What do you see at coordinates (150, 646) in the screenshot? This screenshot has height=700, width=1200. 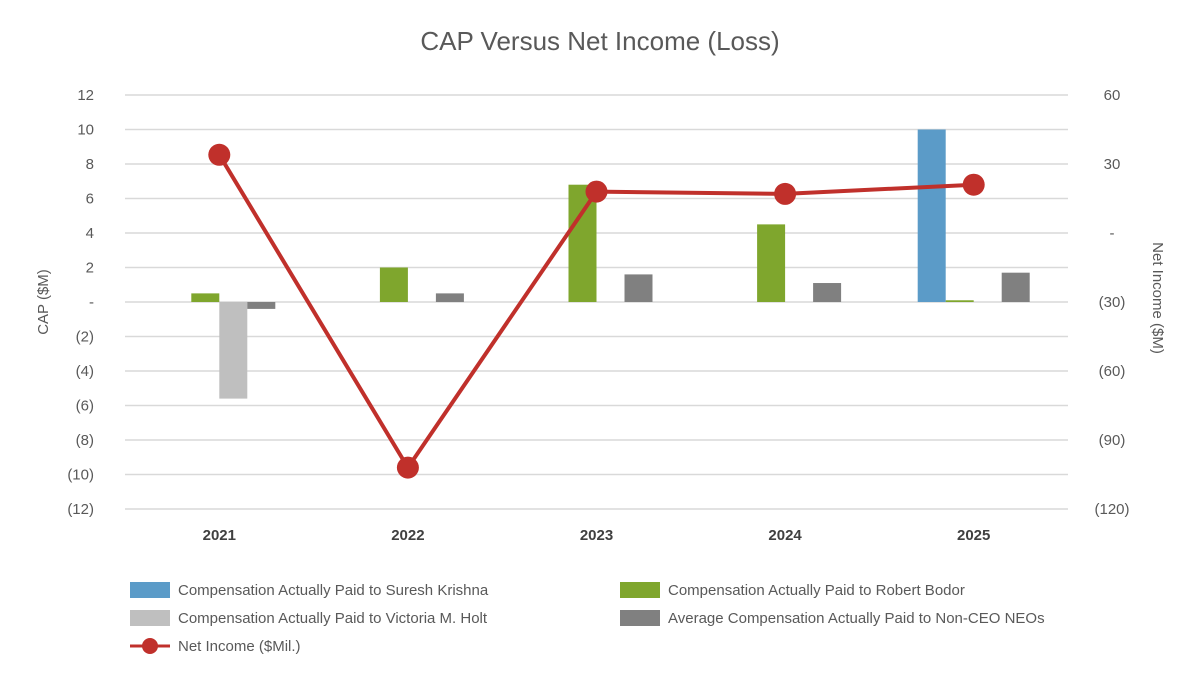 I see `legend-marker` at bounding box center [150, 646].